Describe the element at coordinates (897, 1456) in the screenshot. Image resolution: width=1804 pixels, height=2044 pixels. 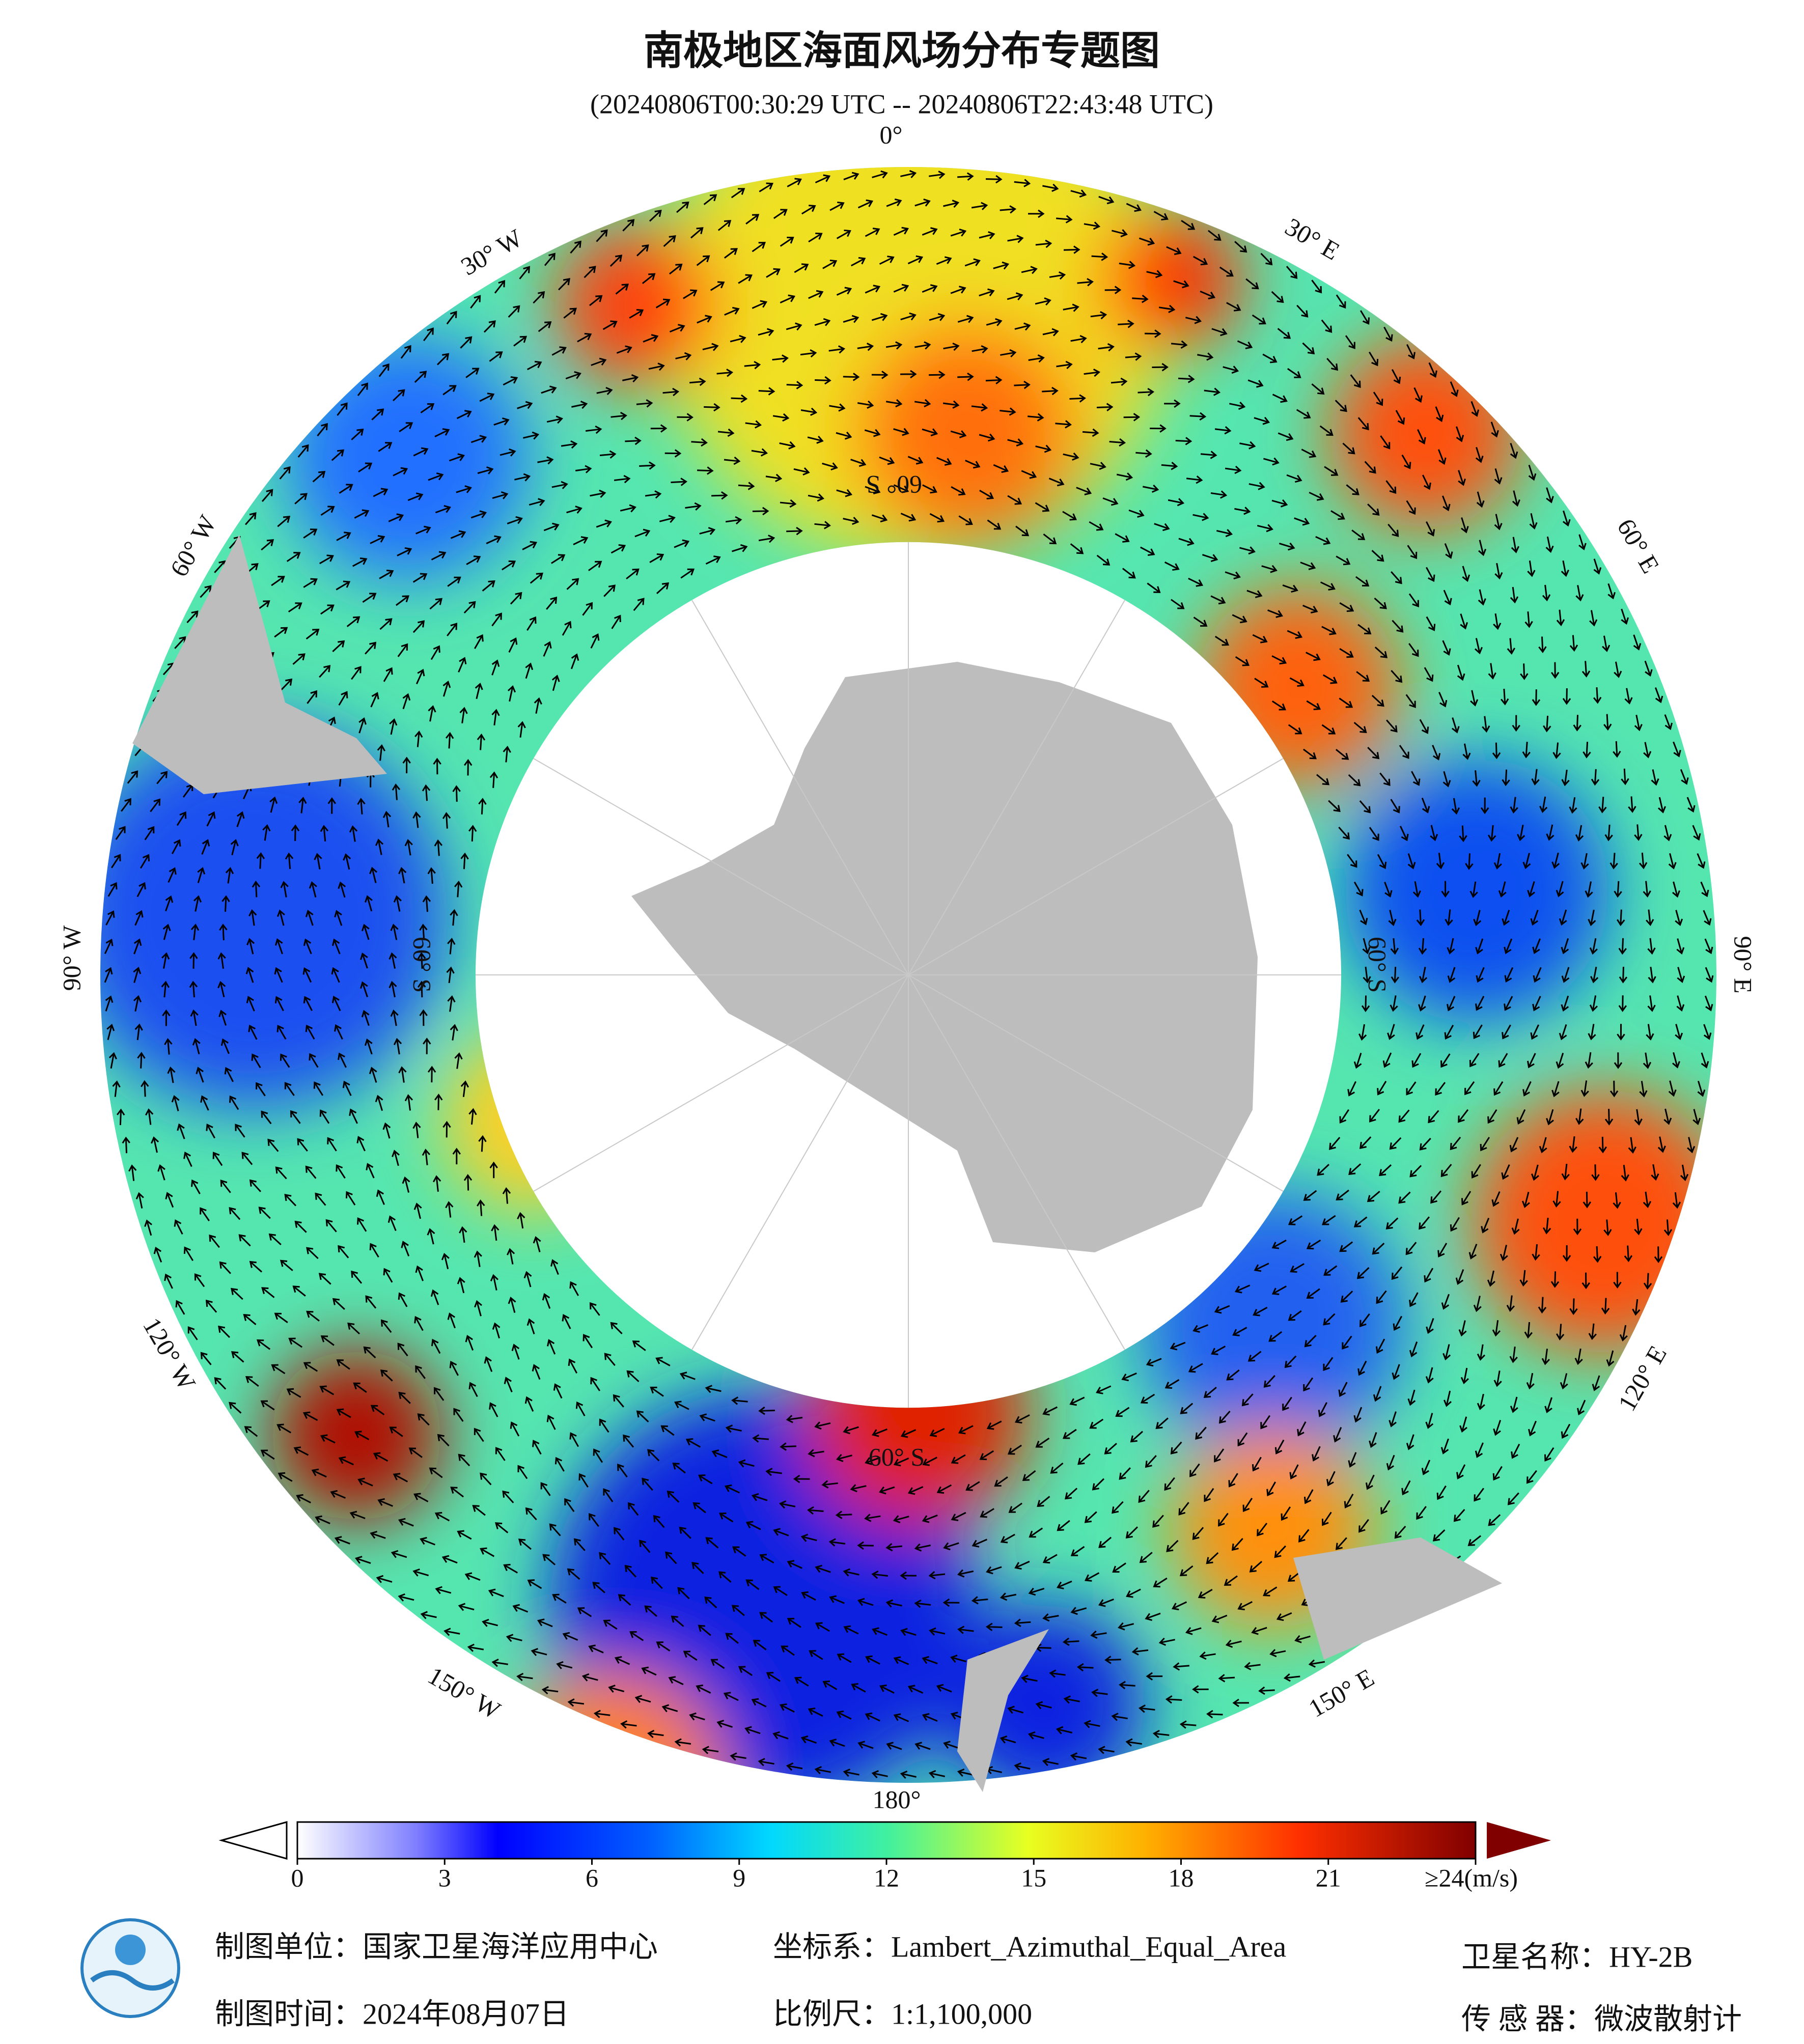
I see `latitude-label: 60° S` at that location.